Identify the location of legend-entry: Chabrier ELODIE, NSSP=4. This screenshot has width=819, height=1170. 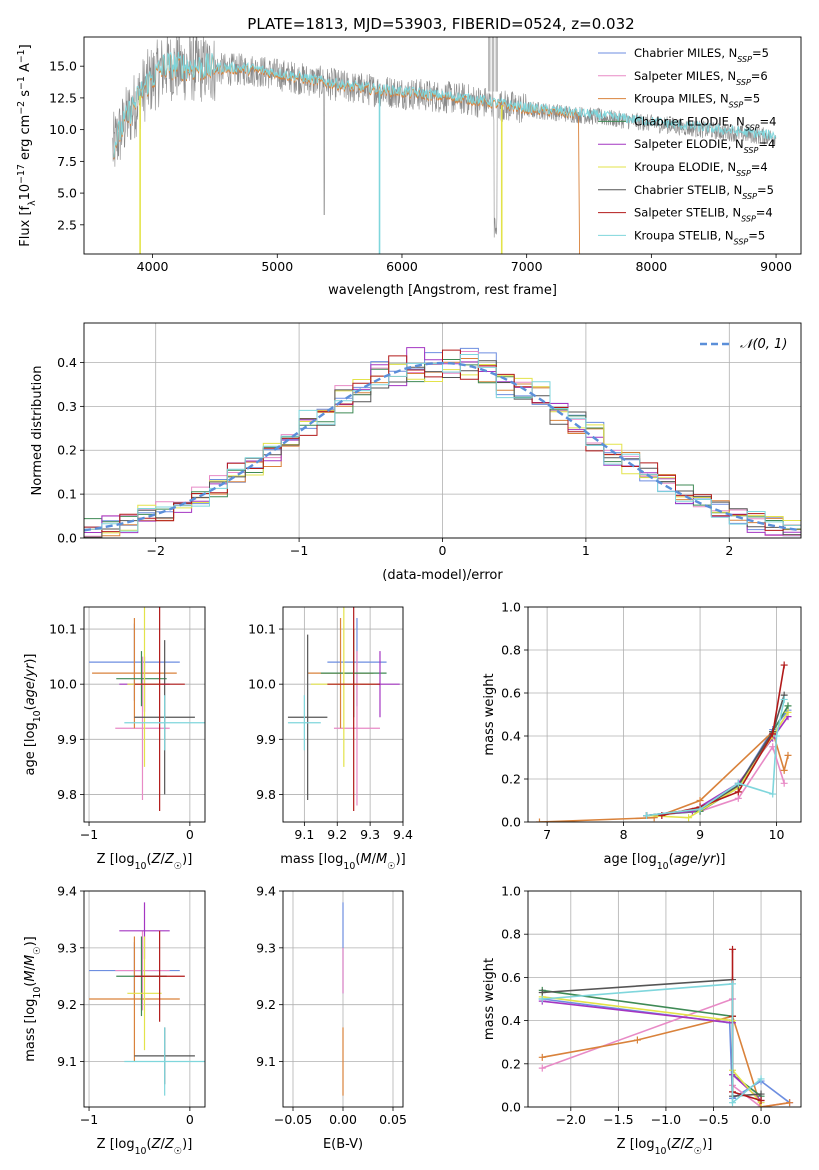
(705, 122).